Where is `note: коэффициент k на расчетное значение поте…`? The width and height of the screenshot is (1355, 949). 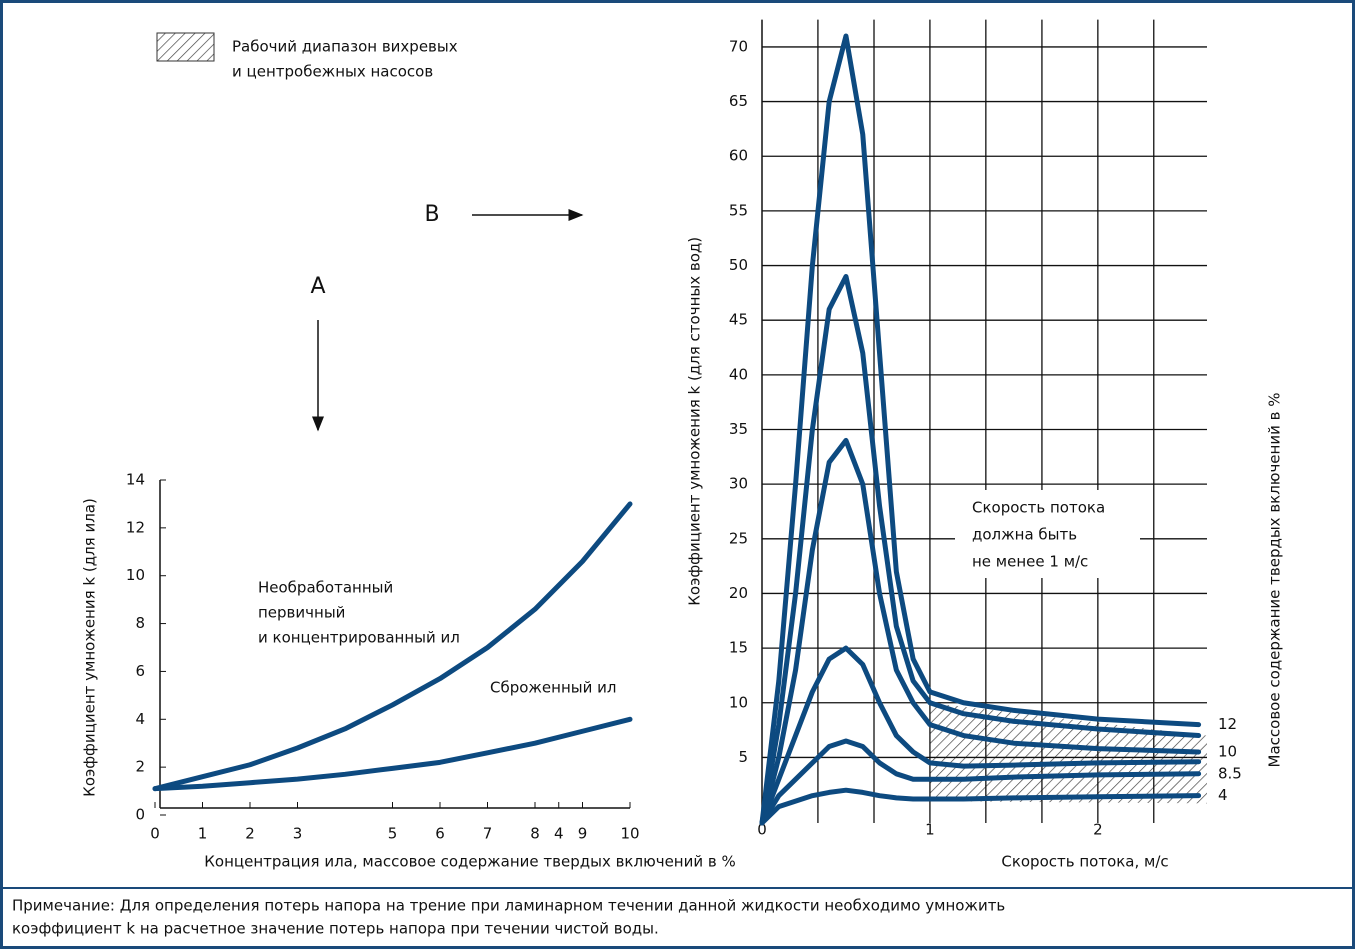
note: коэффициент k на расчетное значение поте… is located at coordinates (335, 929).